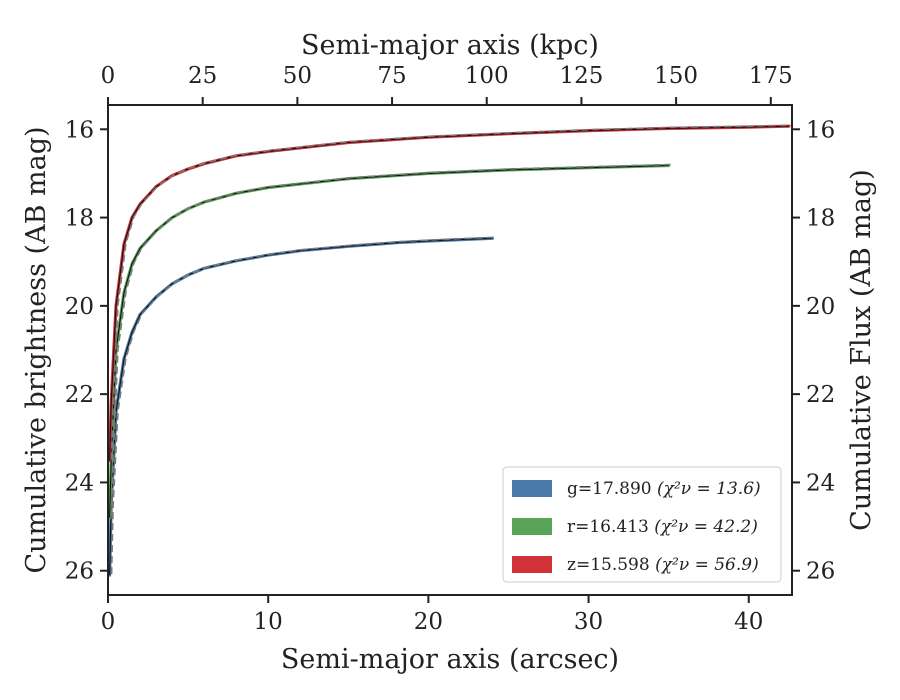 This screenshot has height=700, width=900. I want to click on legend-label-z: z=15.598 (χ²ν = 56.9), so click(663, 565).